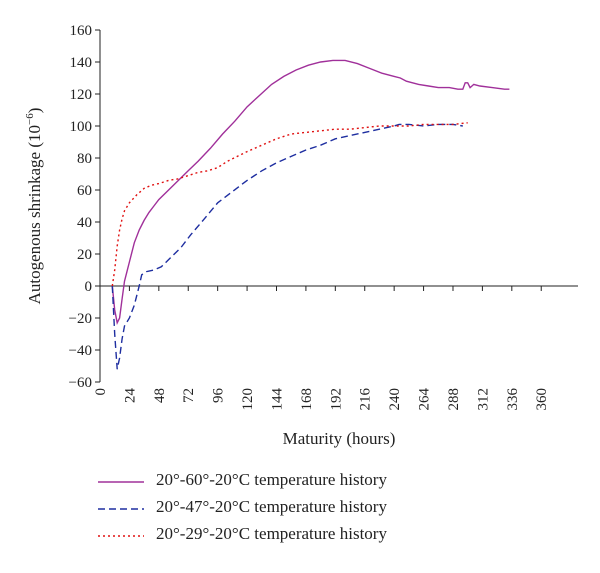  Describe the element at coordinates (89, 287) in the screenshot. I see `y-tick-label: 0` at that location.